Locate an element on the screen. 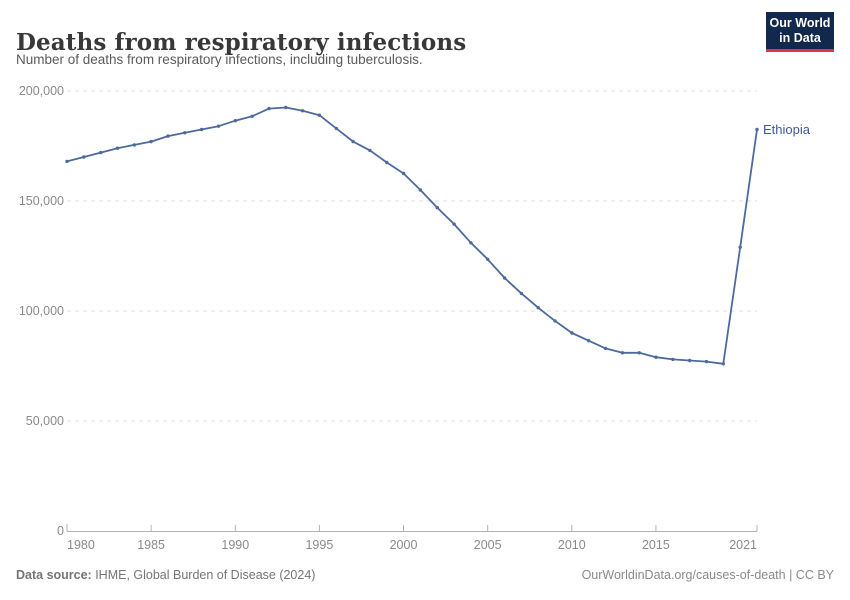 The height and width of the screenshot is (600, 850). owid-logo: Our World in Data is located at coordinates (800, 32).